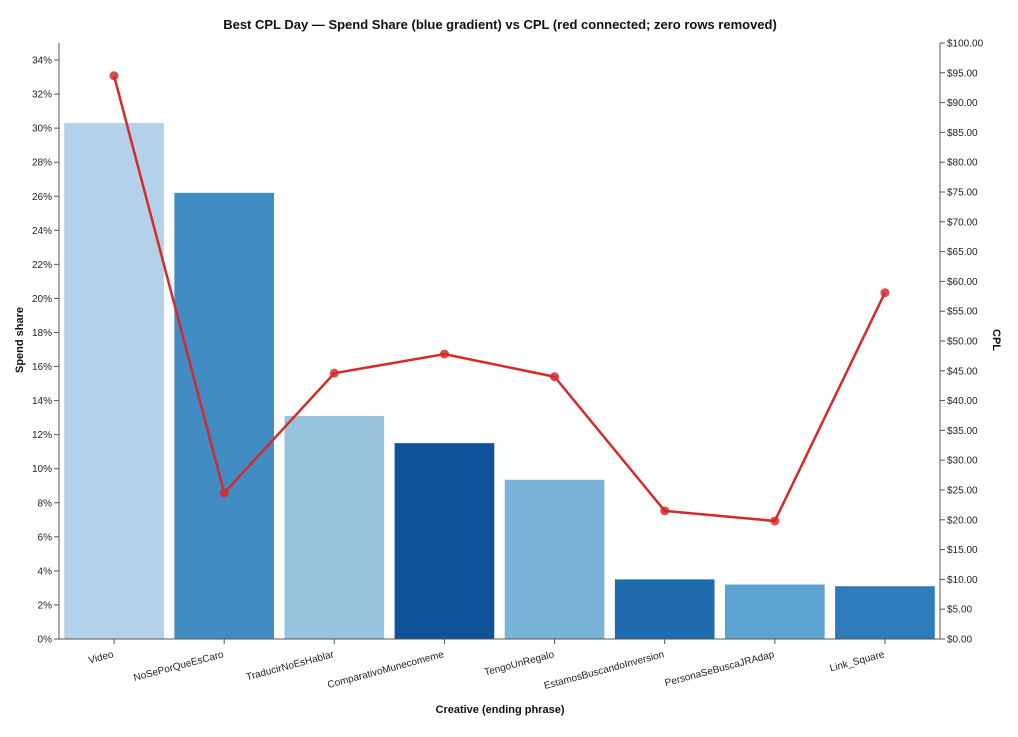  I want to click on bar-TraducirNoEsHablar, so click(334, 527).